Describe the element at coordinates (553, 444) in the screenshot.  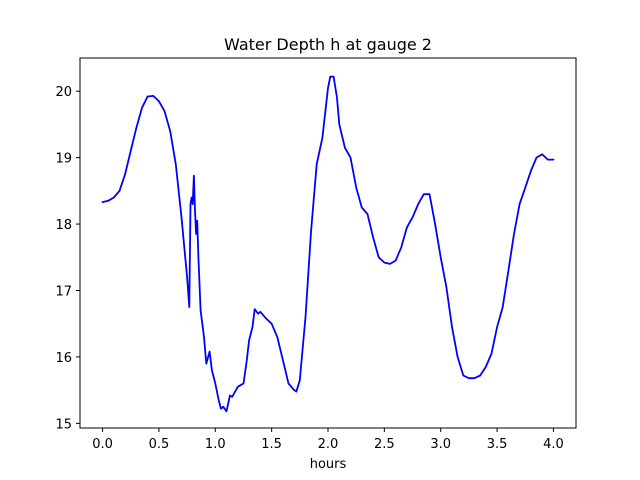
I see `x-tick-label: 4.0` at that location.